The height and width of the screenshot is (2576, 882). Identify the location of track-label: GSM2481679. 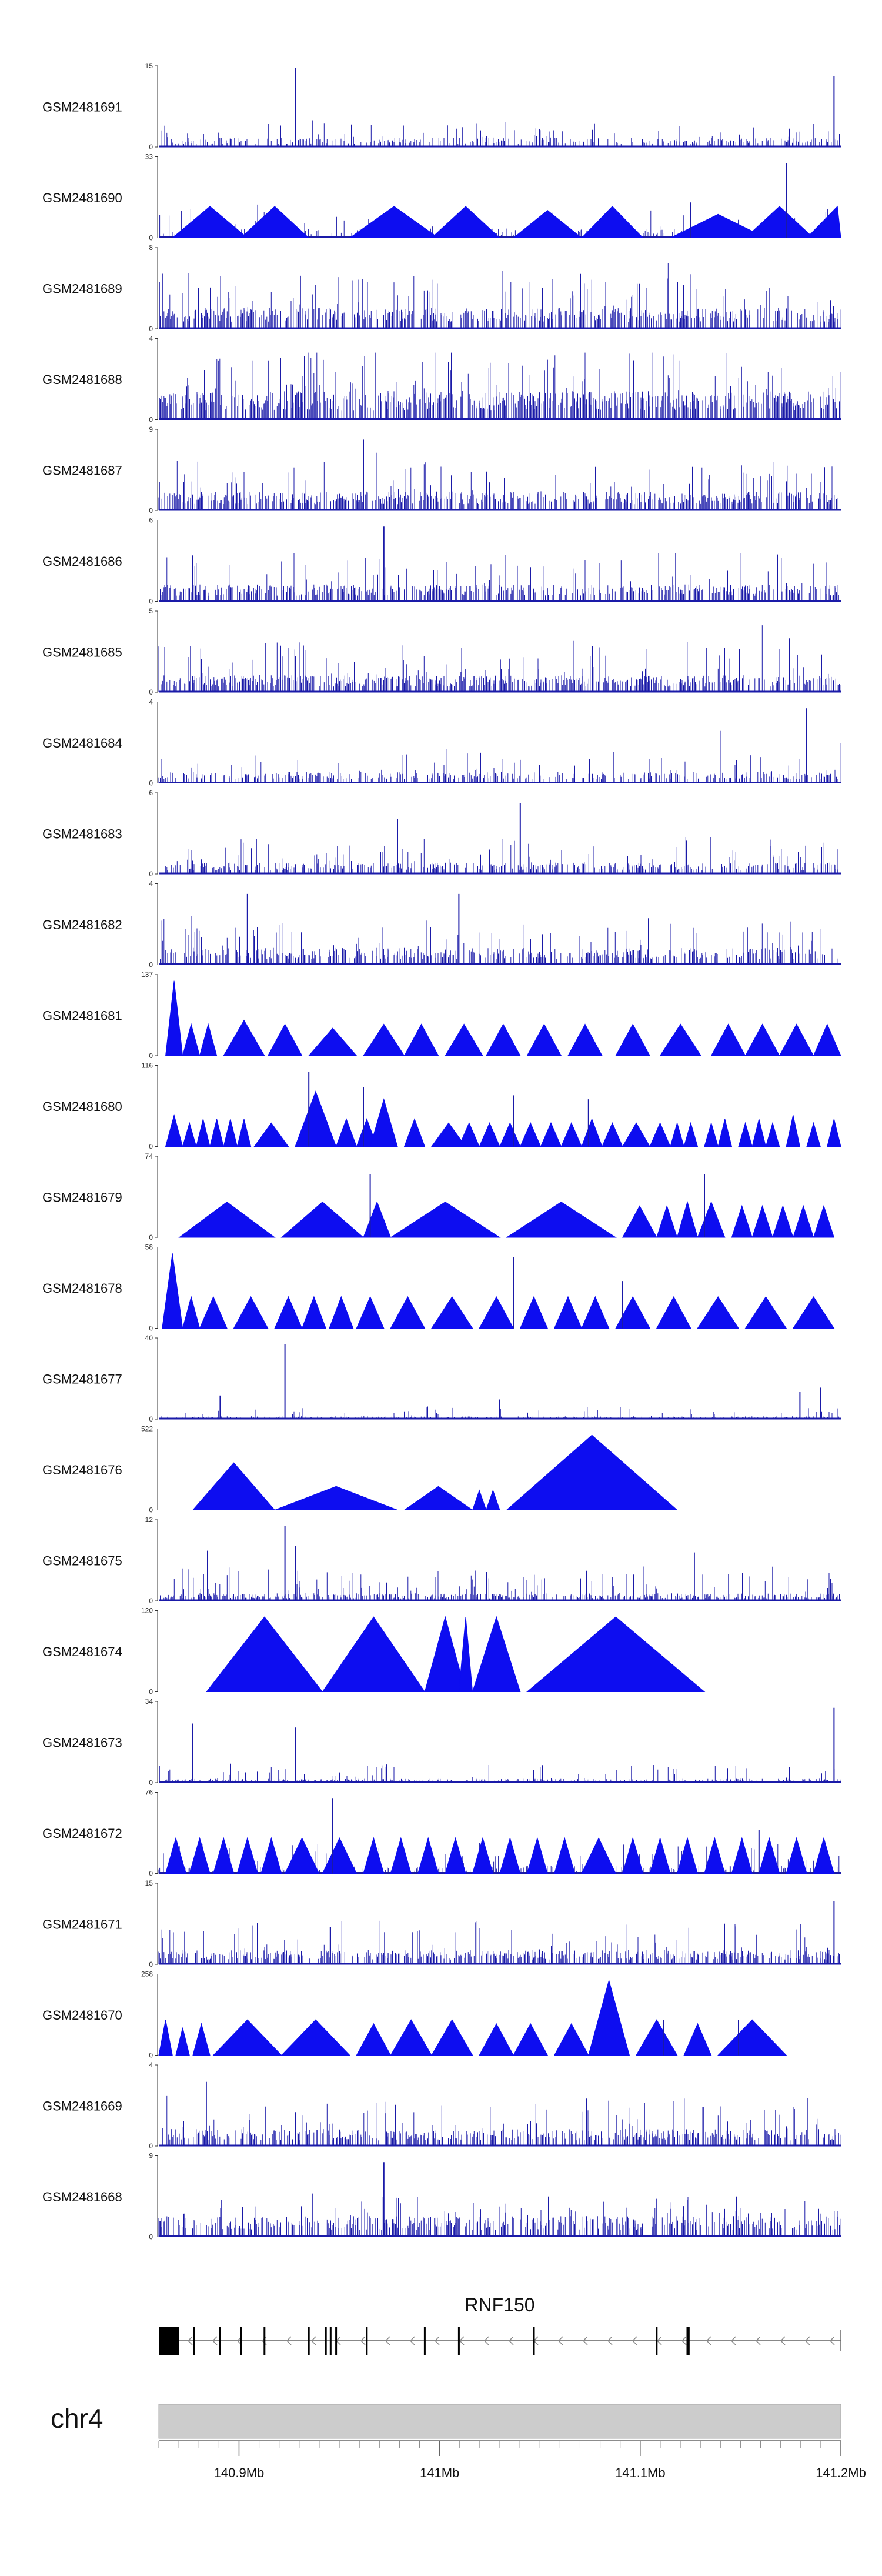
(82, 1197).